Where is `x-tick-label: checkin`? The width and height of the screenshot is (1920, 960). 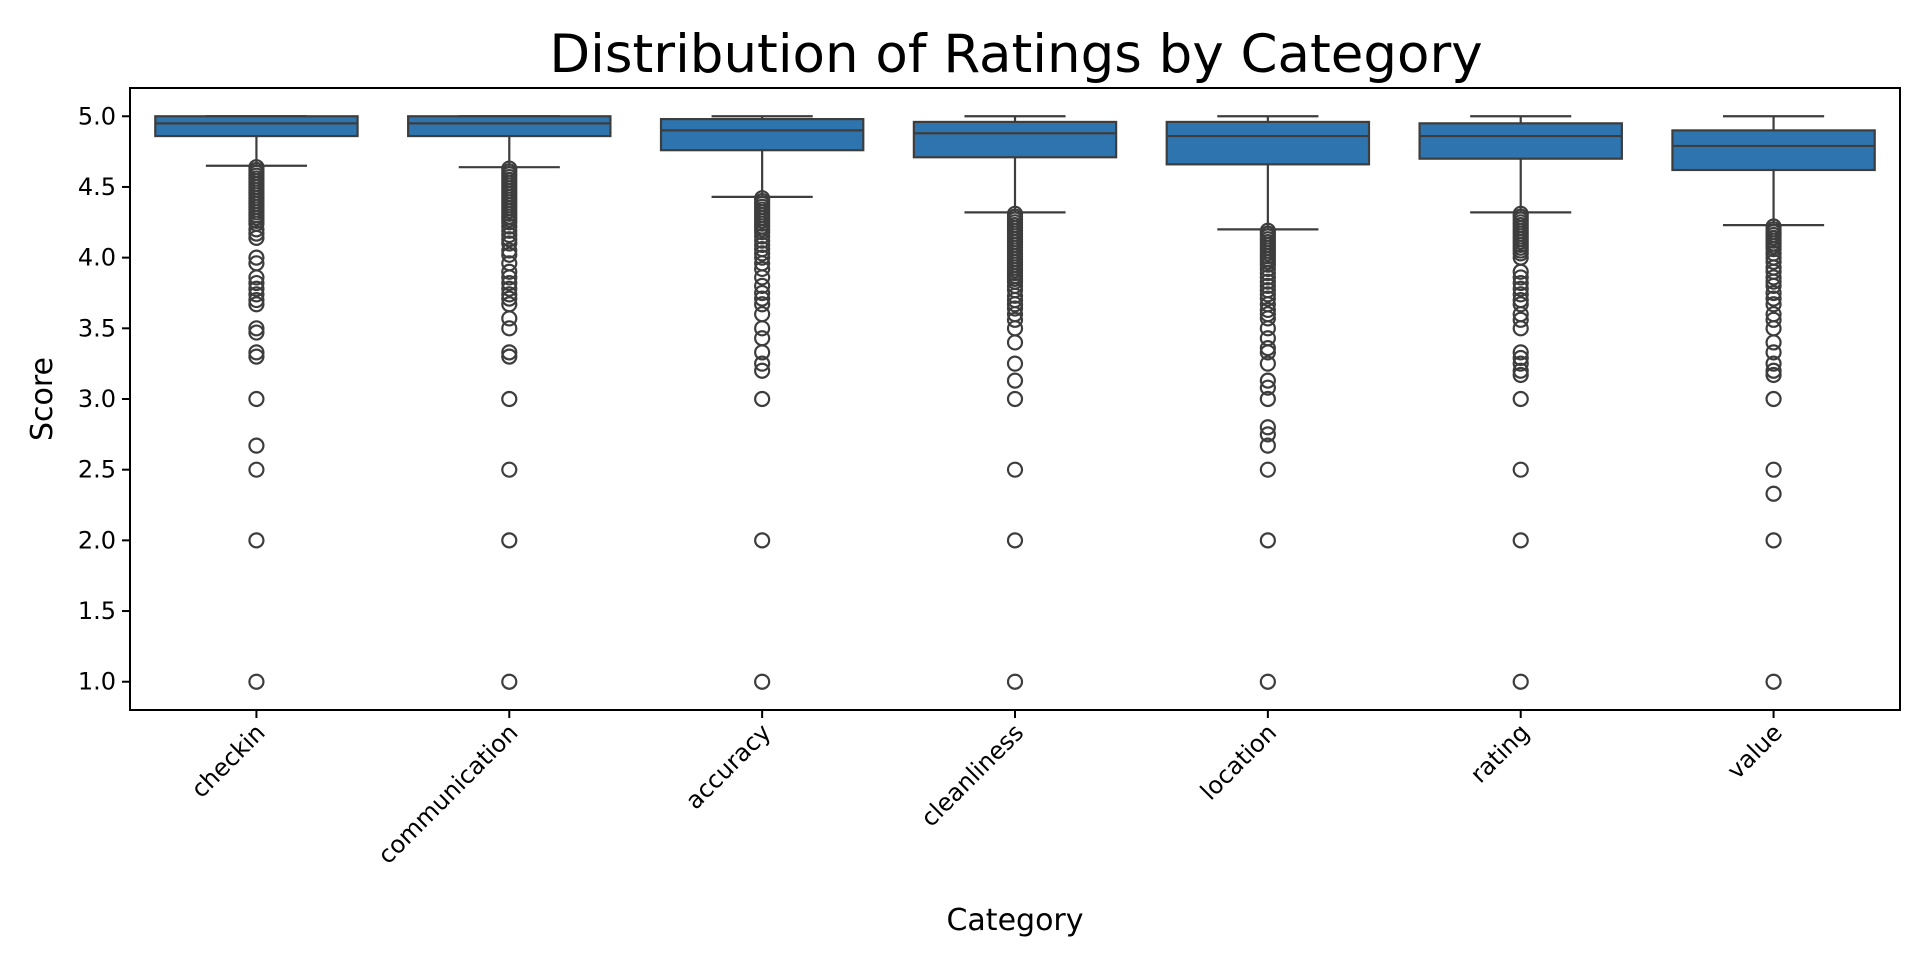
x-tick-label: checkin is located at coordinates (228, 760).